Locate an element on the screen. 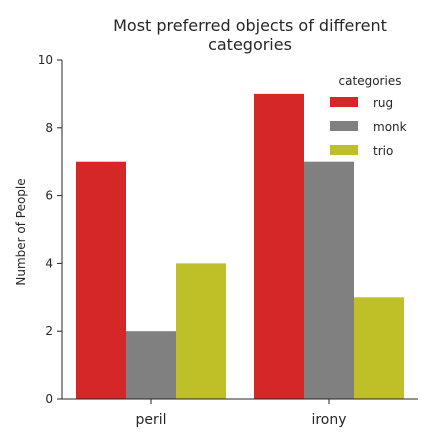  y-tick-label-5: 10 is located at coordinates (45, 60).